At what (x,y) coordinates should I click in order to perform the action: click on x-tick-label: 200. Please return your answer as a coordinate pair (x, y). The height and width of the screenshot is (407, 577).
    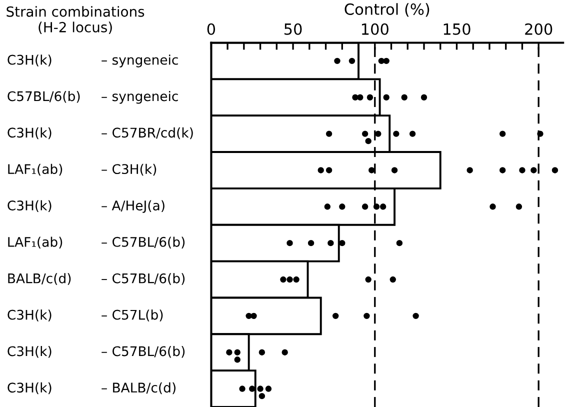
    Looking at the image, I should click on (538, 29).